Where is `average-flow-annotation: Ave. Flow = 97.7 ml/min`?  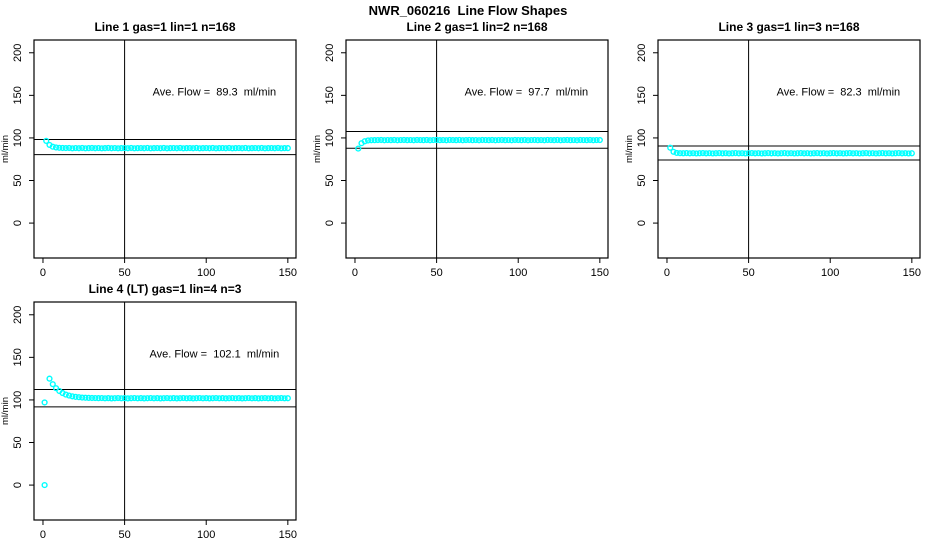
average-flow-annotation: Ave. Flow = 97.7 ml/min is located at coordinates (527, 92).